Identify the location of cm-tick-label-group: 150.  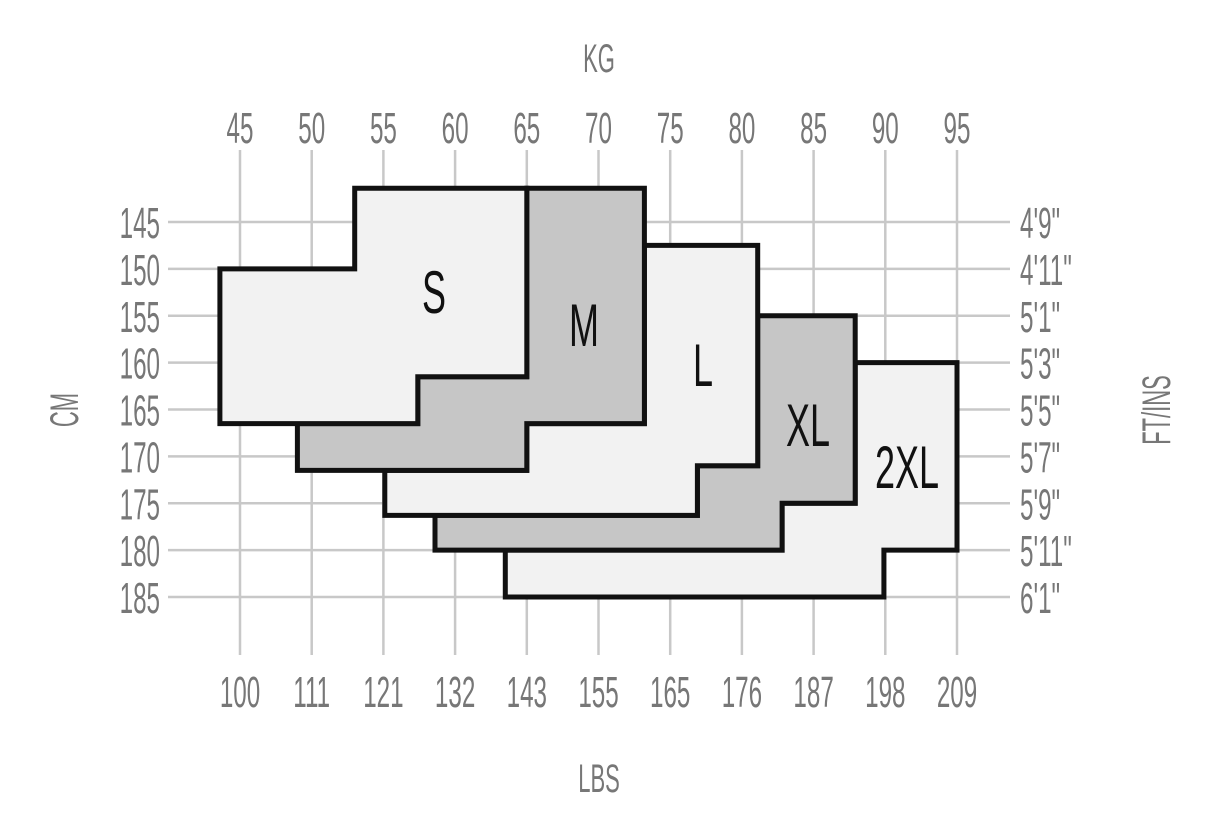
(140, 270).